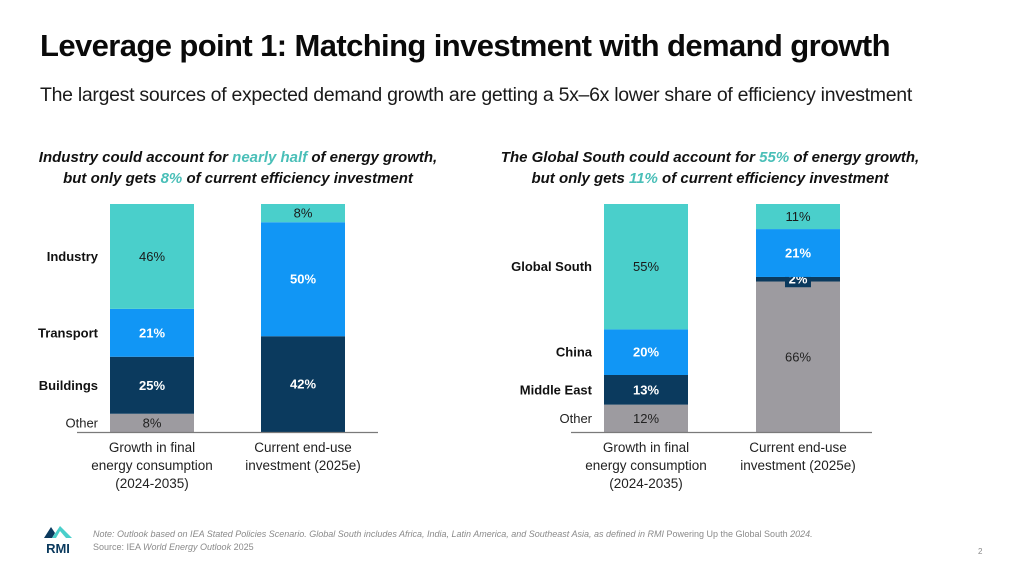 This screenshot has height=576, width=1024. Describe the element at coordinates (453, 547) in the screenshot. I see `source-line: Source: IEA World Energy Outlook 2025` at that location.